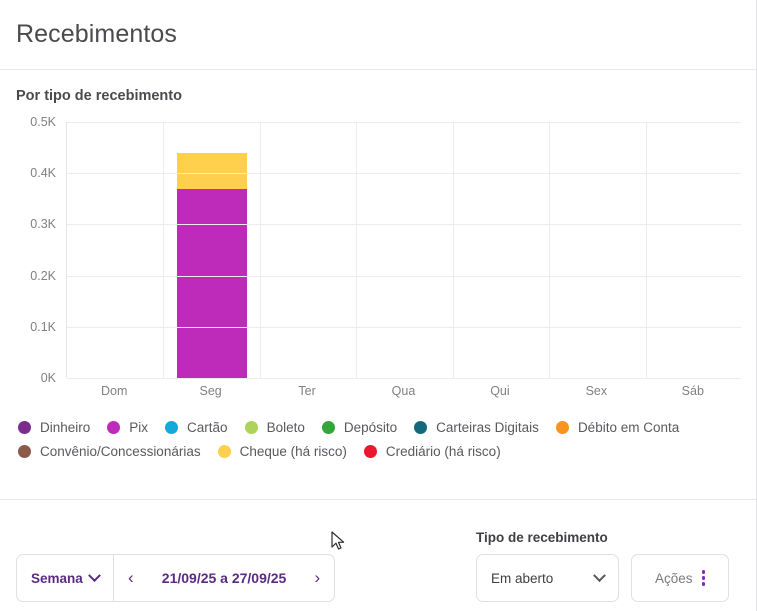 The height and width of the screenshot is (611, 757). What do you see at coordinates (703, 578) in the screenshot?
I see `more-vertical-icon` at bounding box center [703, 578].